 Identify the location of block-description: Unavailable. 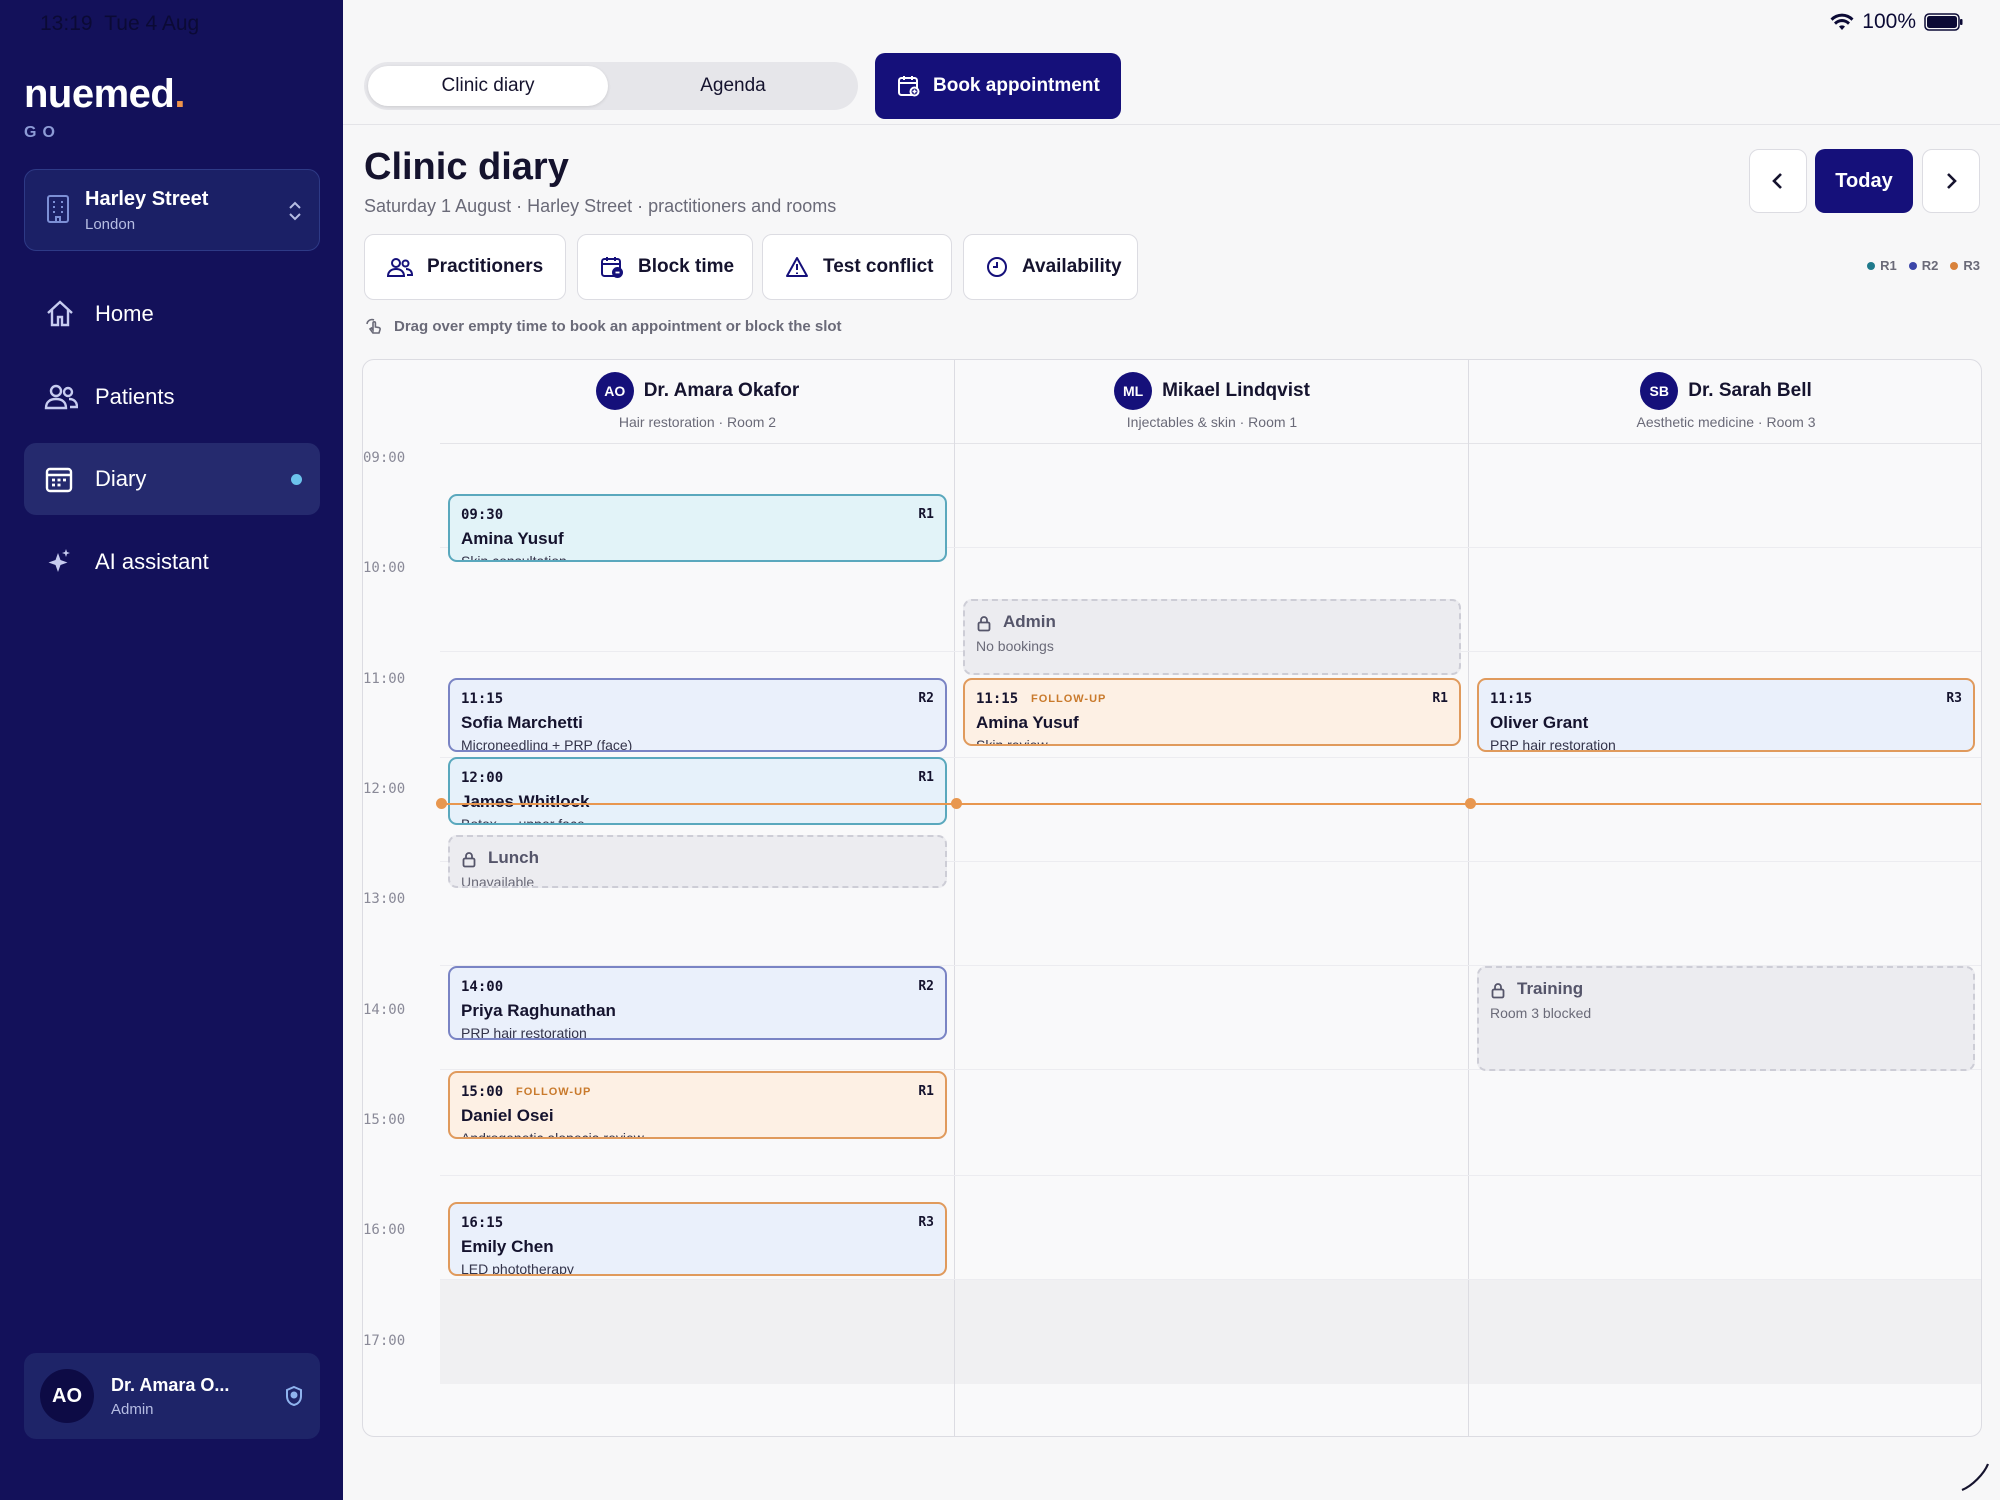
(498, 881).